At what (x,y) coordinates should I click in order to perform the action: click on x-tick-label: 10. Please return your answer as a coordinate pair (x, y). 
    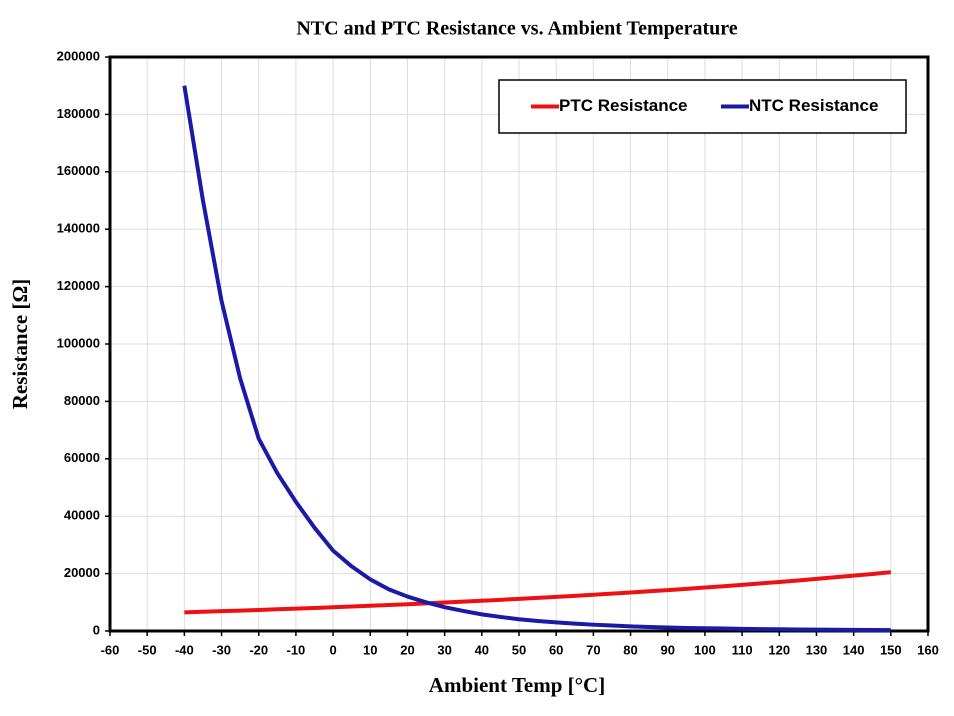
    Looking at the image, I should click on (370, 649).